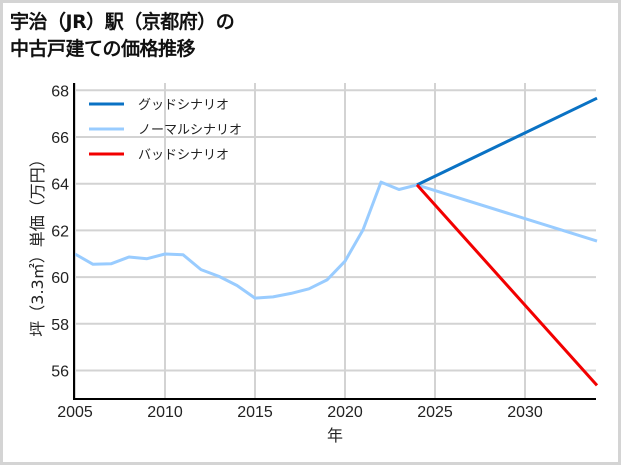 This screenshot has width=621, height=465. What do you see at coordinates (183, 105) in the screenshot?
I see `legend-label: グッドシナリオ` at bounding box center [183, 105].